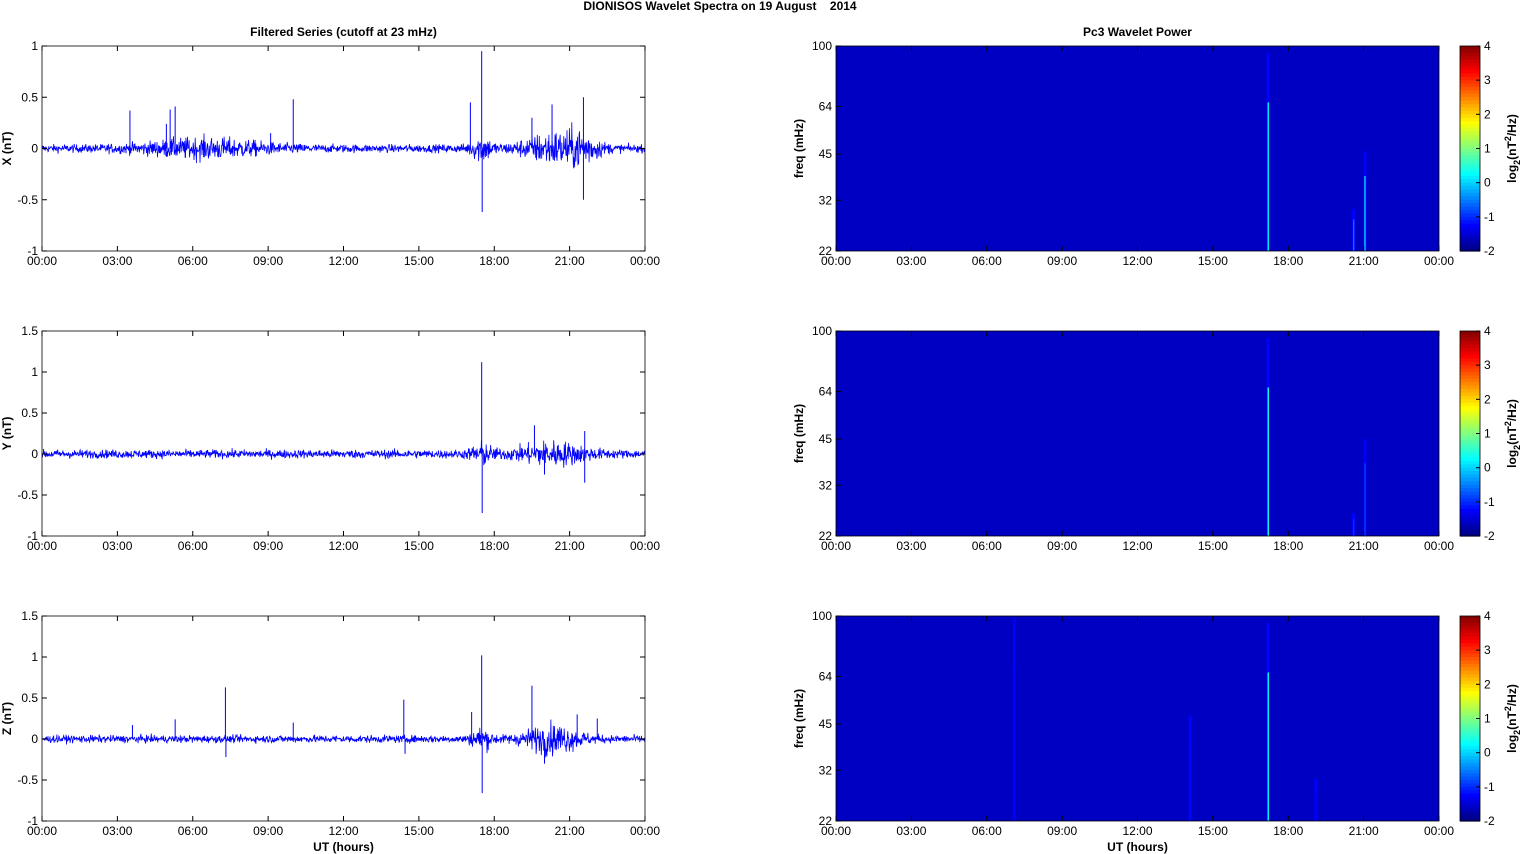 This screenshot has height=854, width=1525. Describe the element at coordinates (27, 200) in the screenshot. I see `ytick-label: -0.5` at that location.